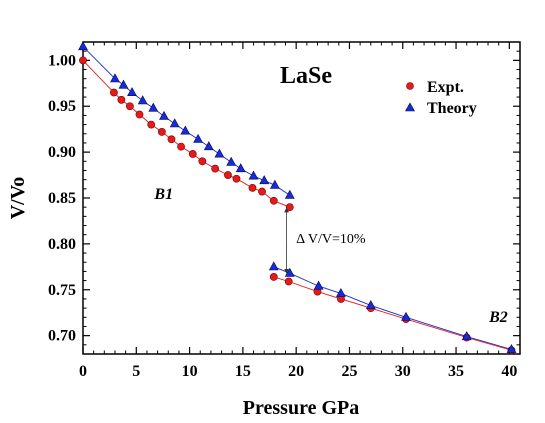  I want to click on y-tick-label: 0.80, so click(62, 244).